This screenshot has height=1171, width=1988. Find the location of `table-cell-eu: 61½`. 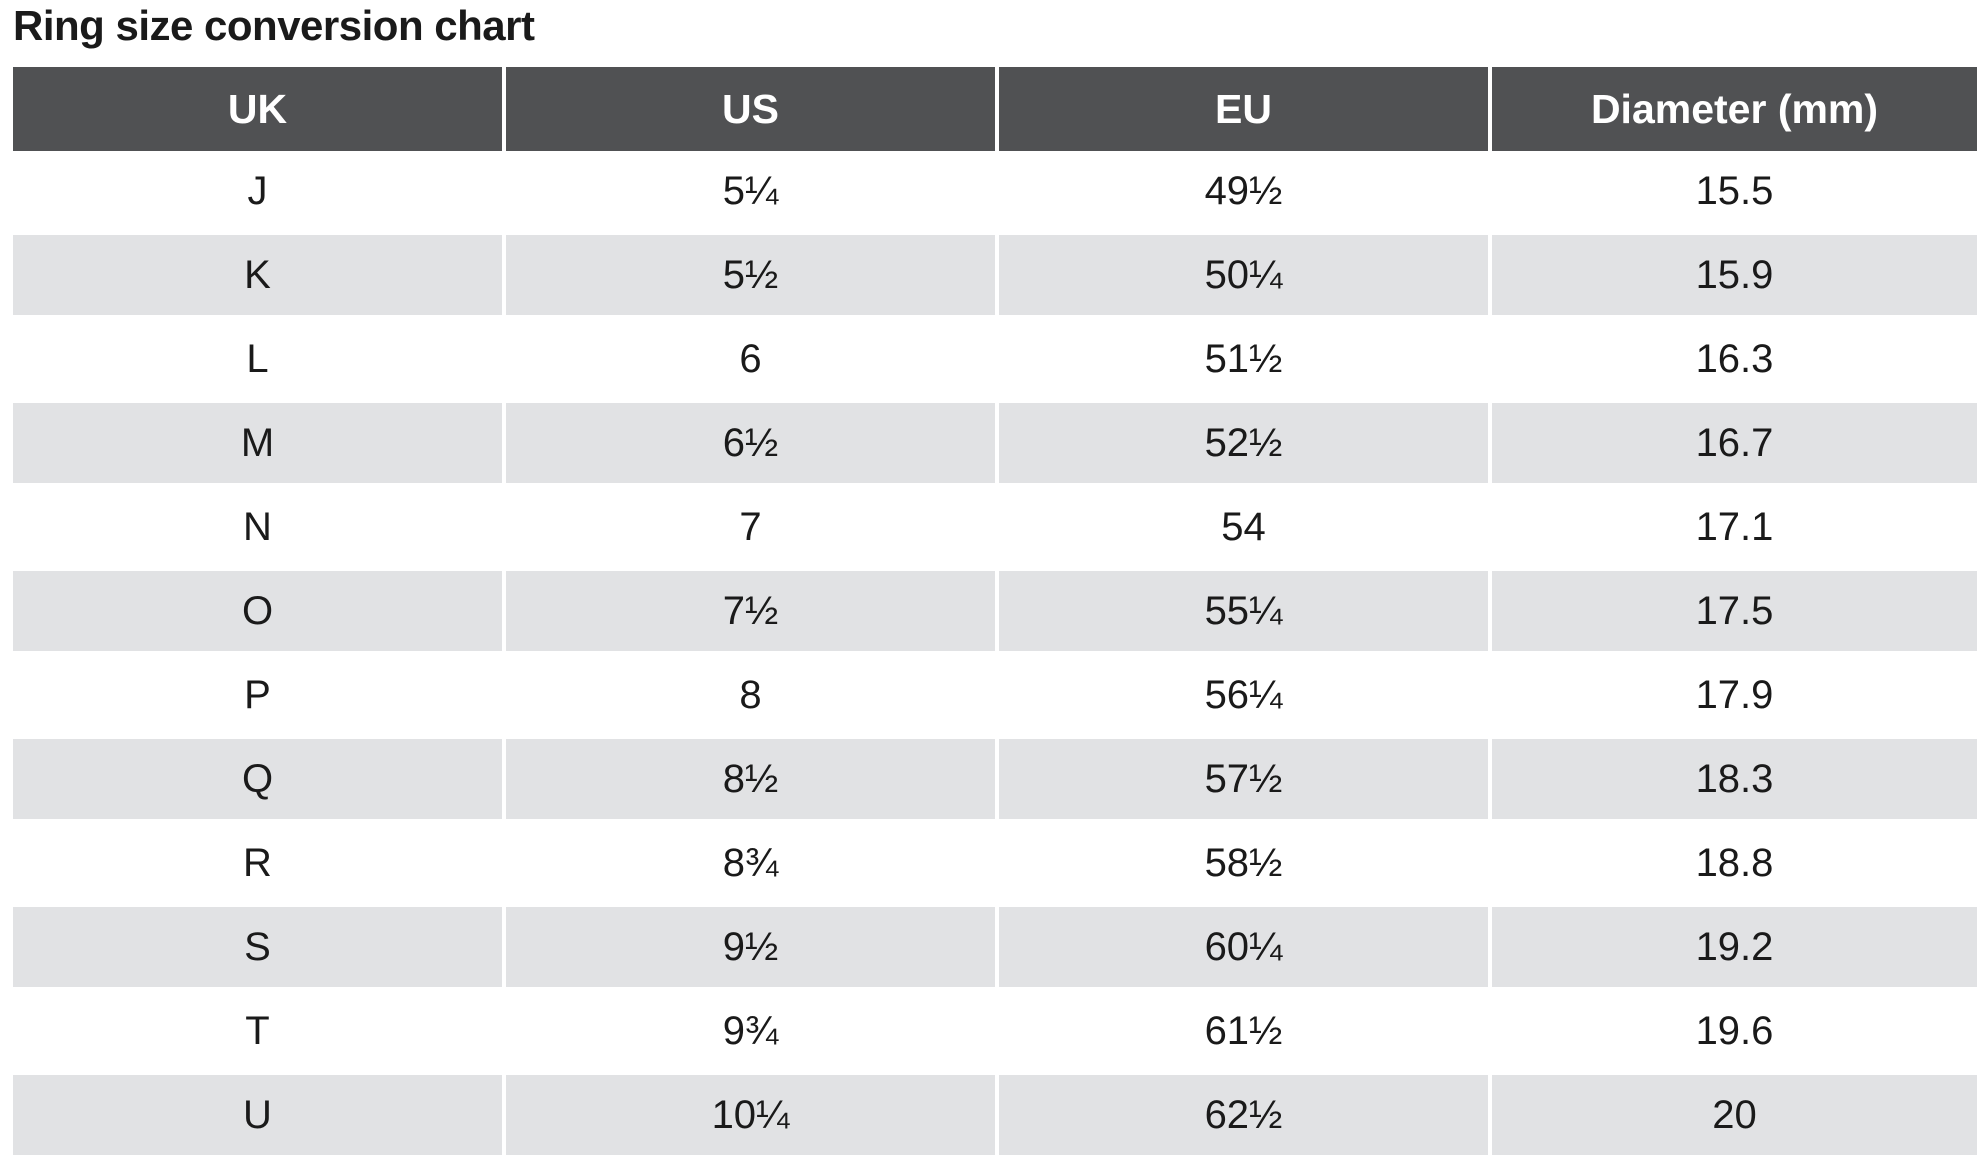

table-cell-eu: 61½ is located at coordinates (1243, 1030).